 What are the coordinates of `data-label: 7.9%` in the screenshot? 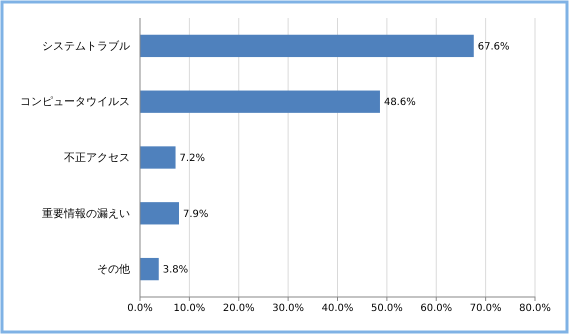 It's located at (195, 214).